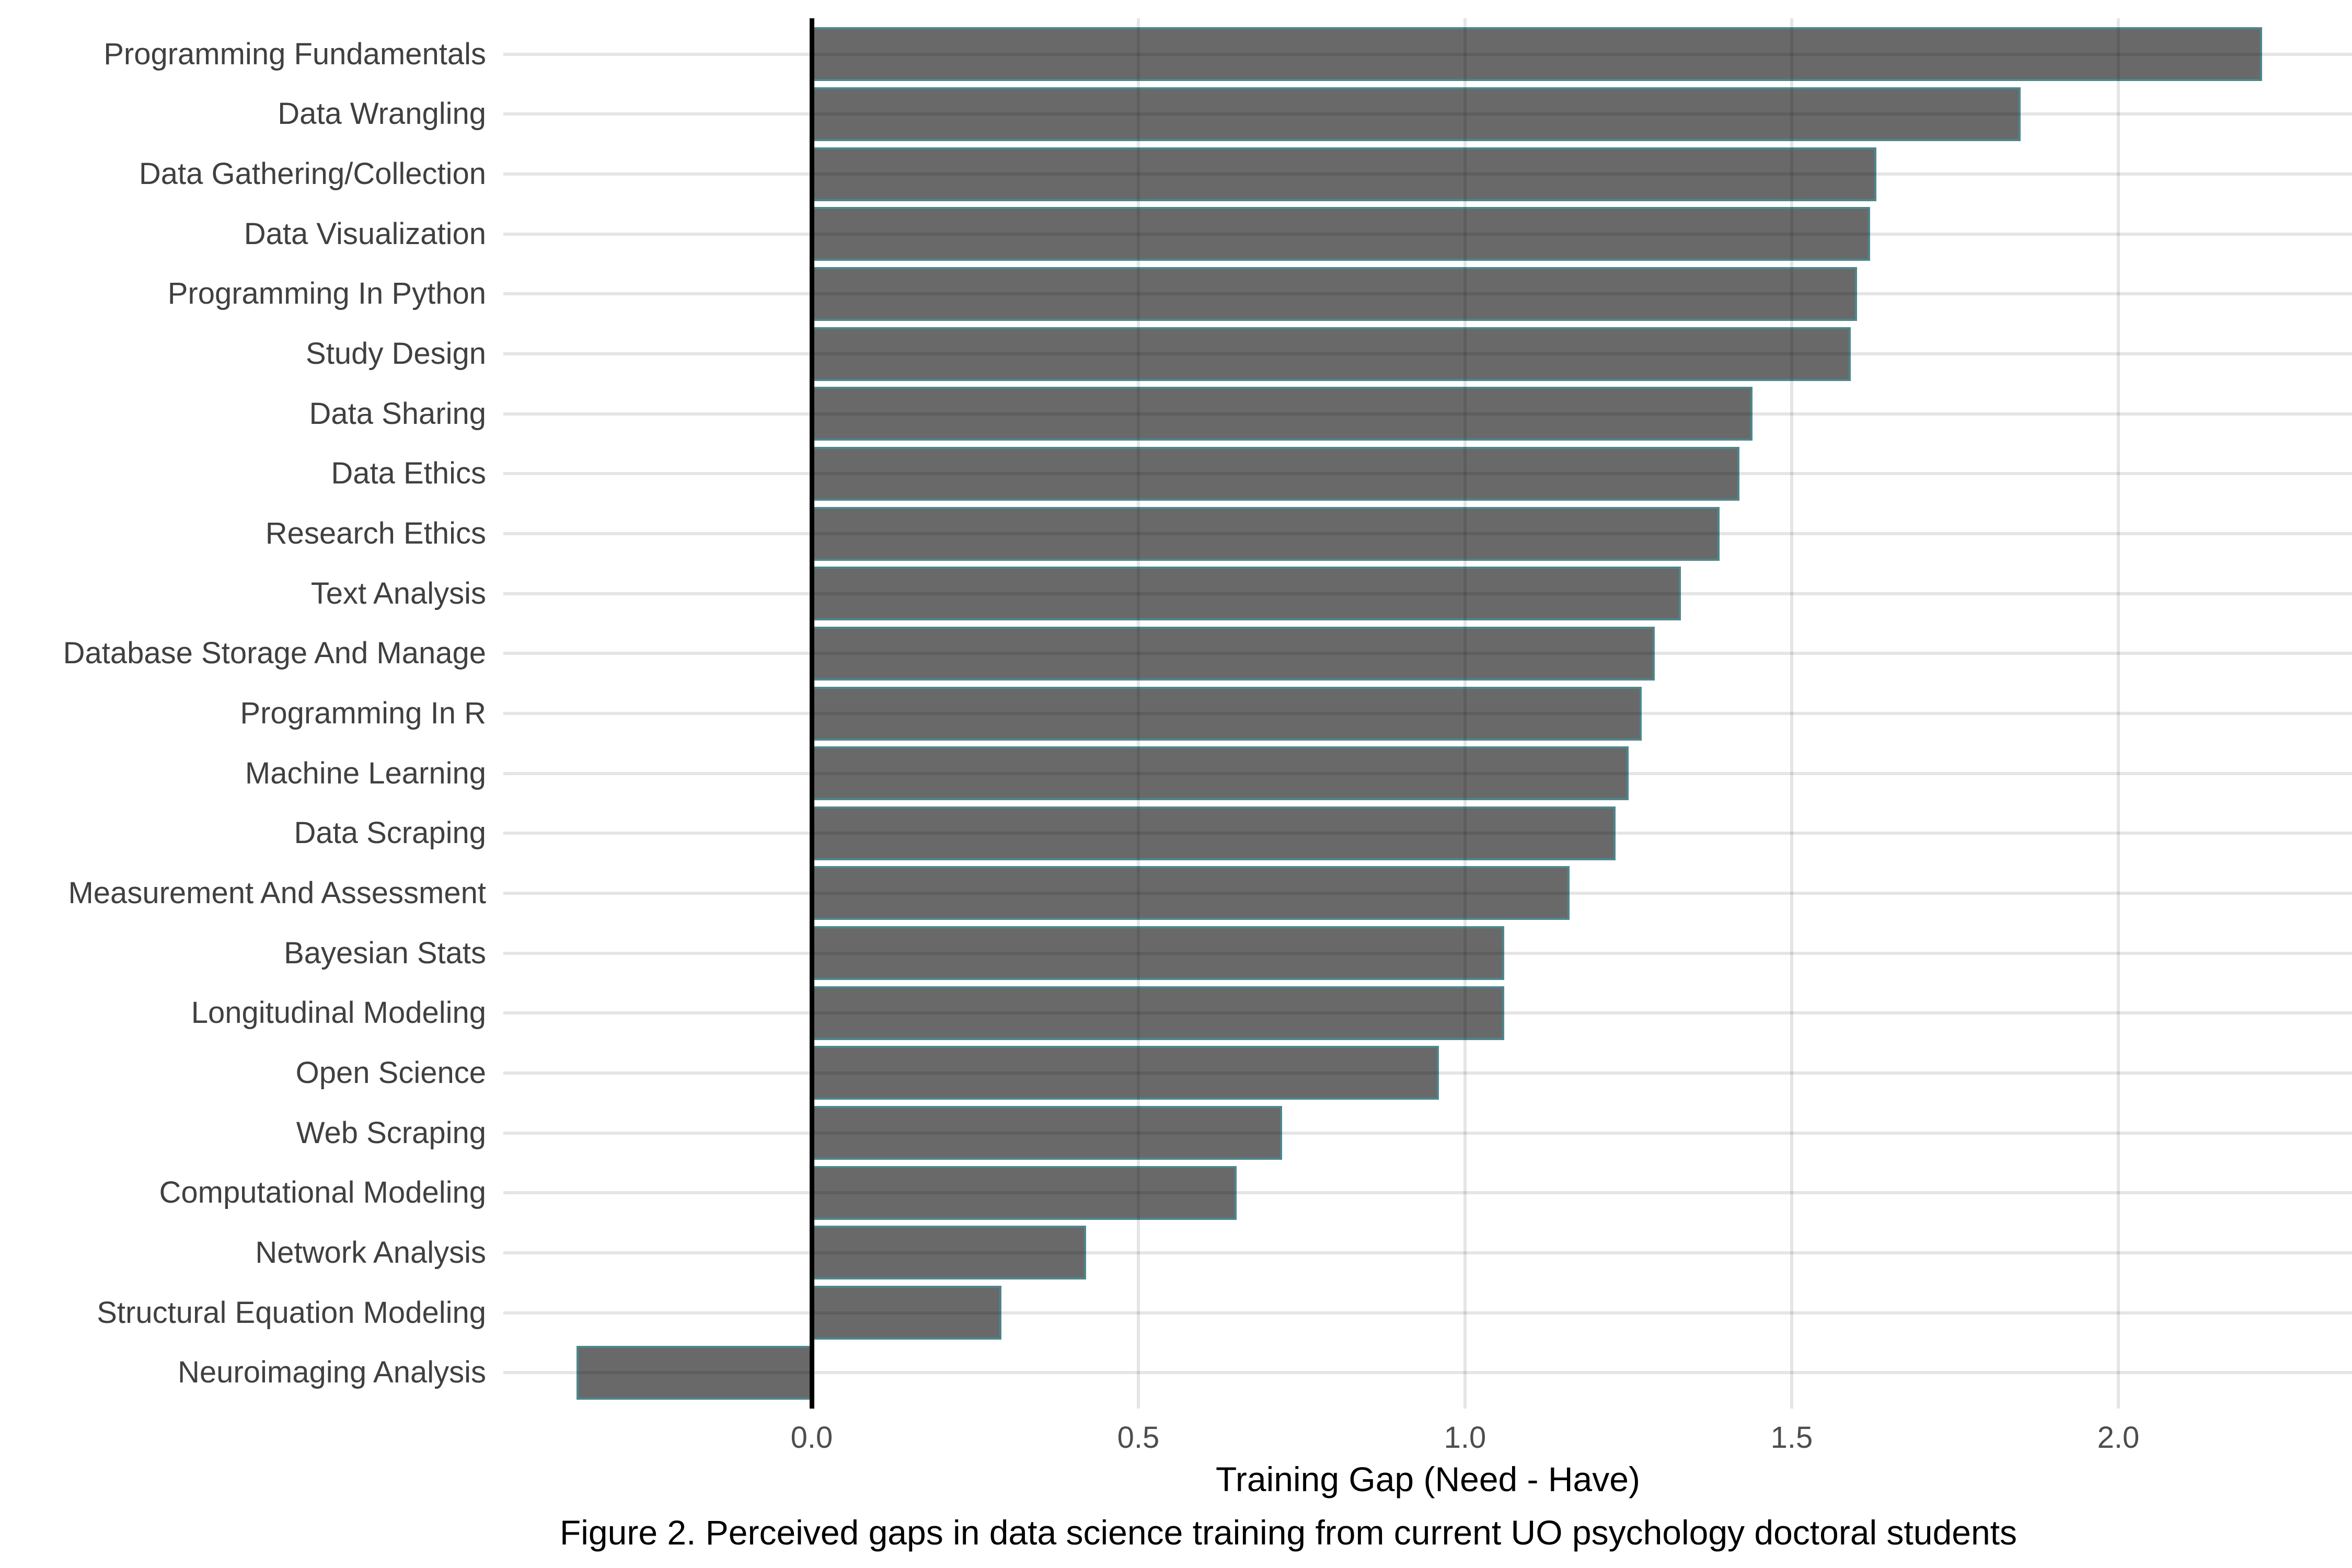 The width and height of the screenshot is (2352, 1568). What do you see at coordinates (1465, 1438) in the screenshot?
I see `x-tick-label-1.0: 1.0` at bounding box center [1465, 1438].